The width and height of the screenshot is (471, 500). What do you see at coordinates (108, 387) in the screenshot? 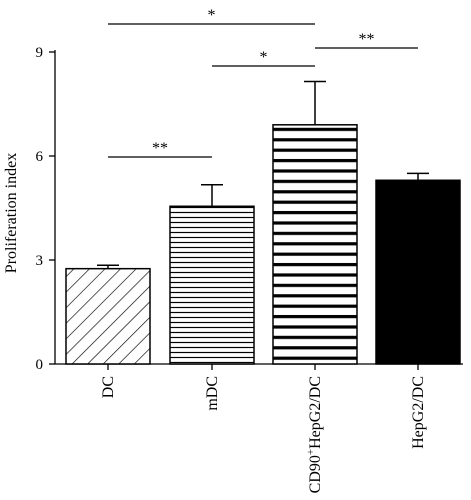
I see `x-tick-label: DC` at bounding box center [108, 387].